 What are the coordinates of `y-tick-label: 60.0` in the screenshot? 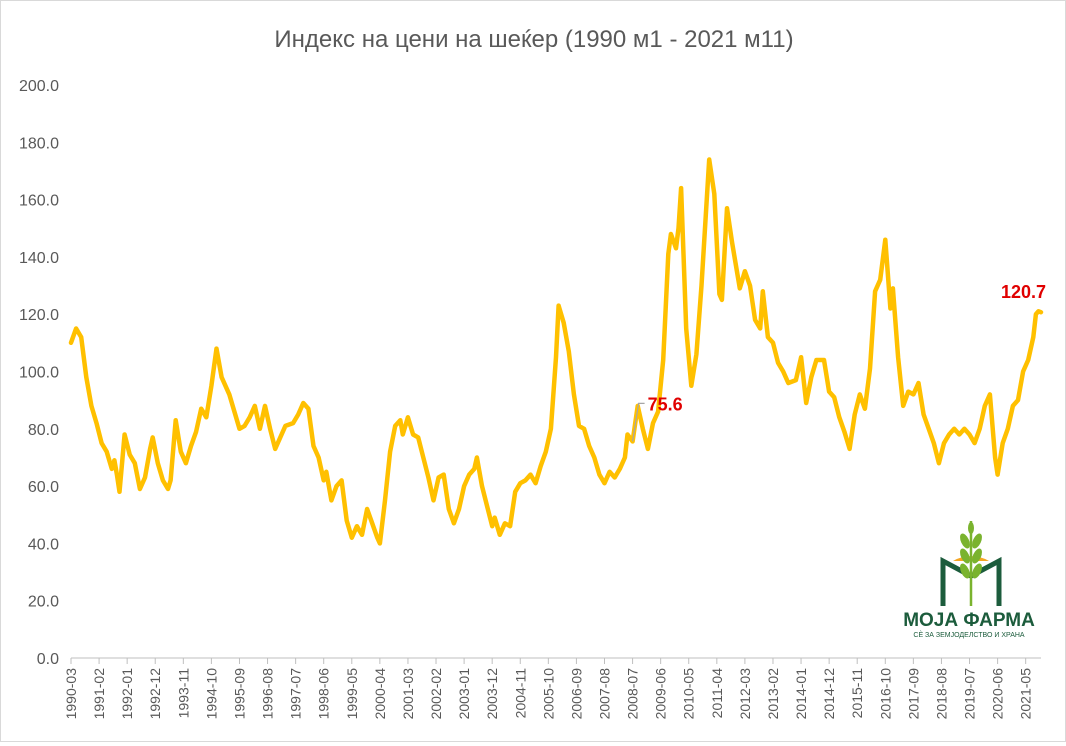 It's located at (43, 487).